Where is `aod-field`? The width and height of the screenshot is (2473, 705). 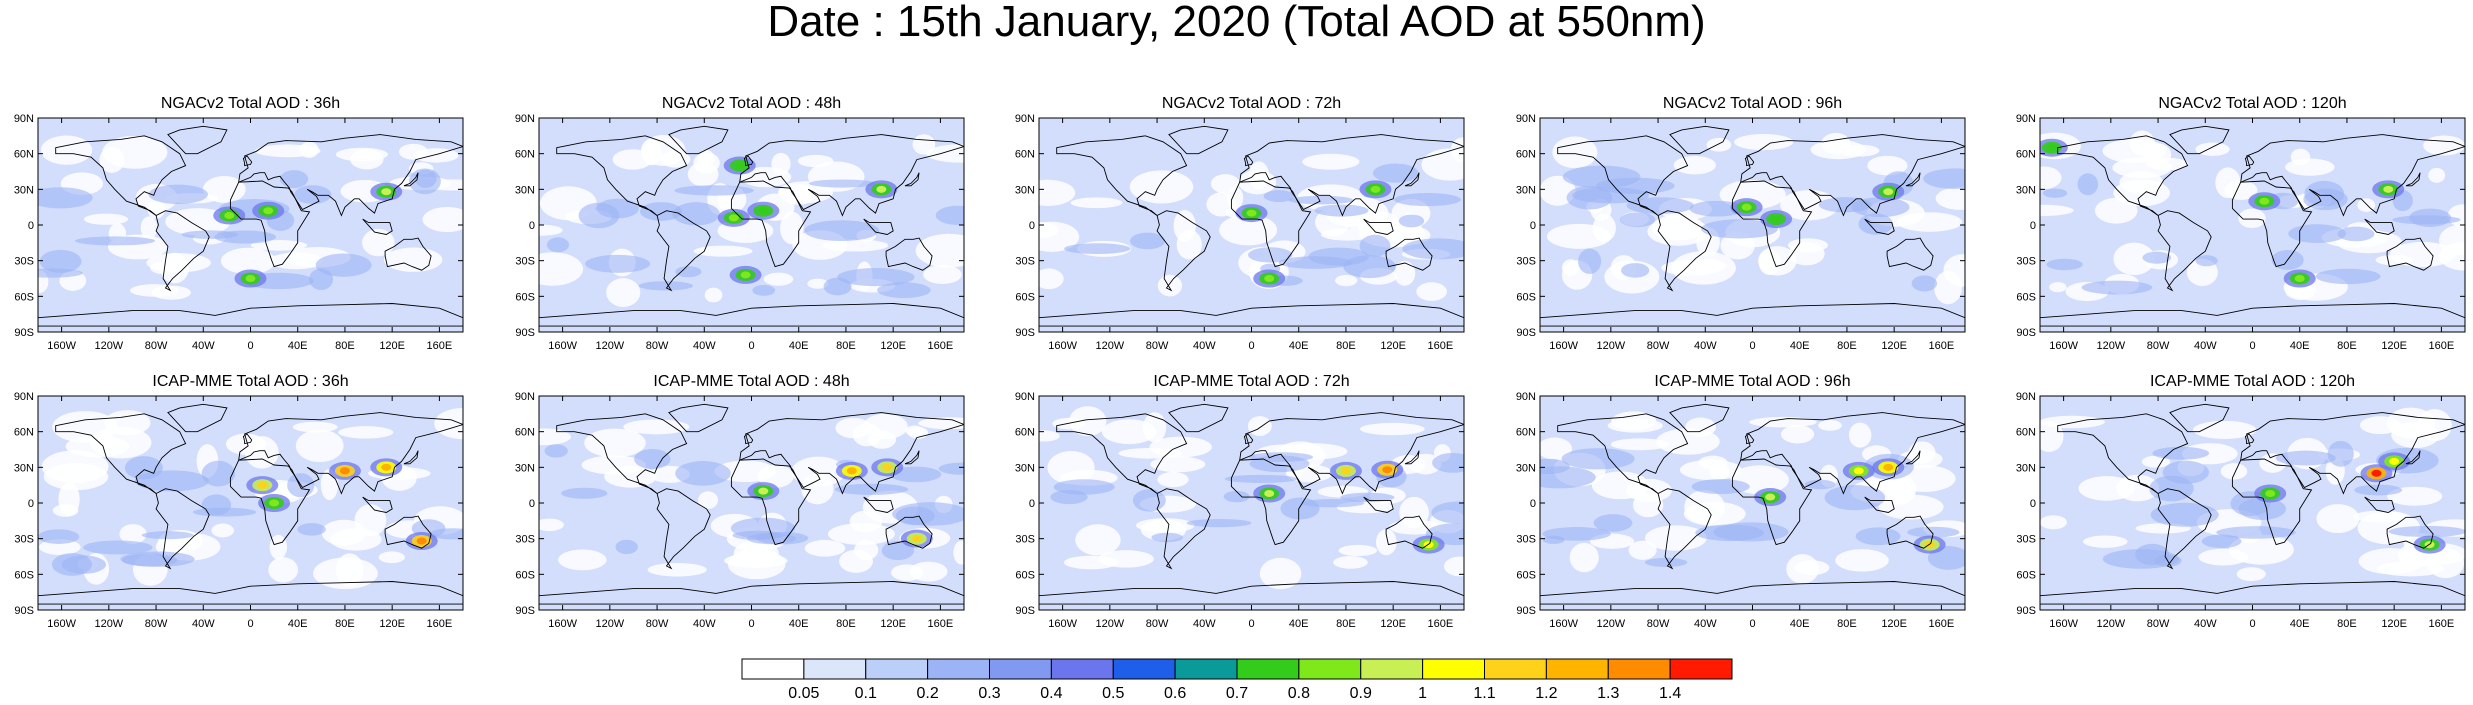 aod-field is located at coordinates (250, 225).